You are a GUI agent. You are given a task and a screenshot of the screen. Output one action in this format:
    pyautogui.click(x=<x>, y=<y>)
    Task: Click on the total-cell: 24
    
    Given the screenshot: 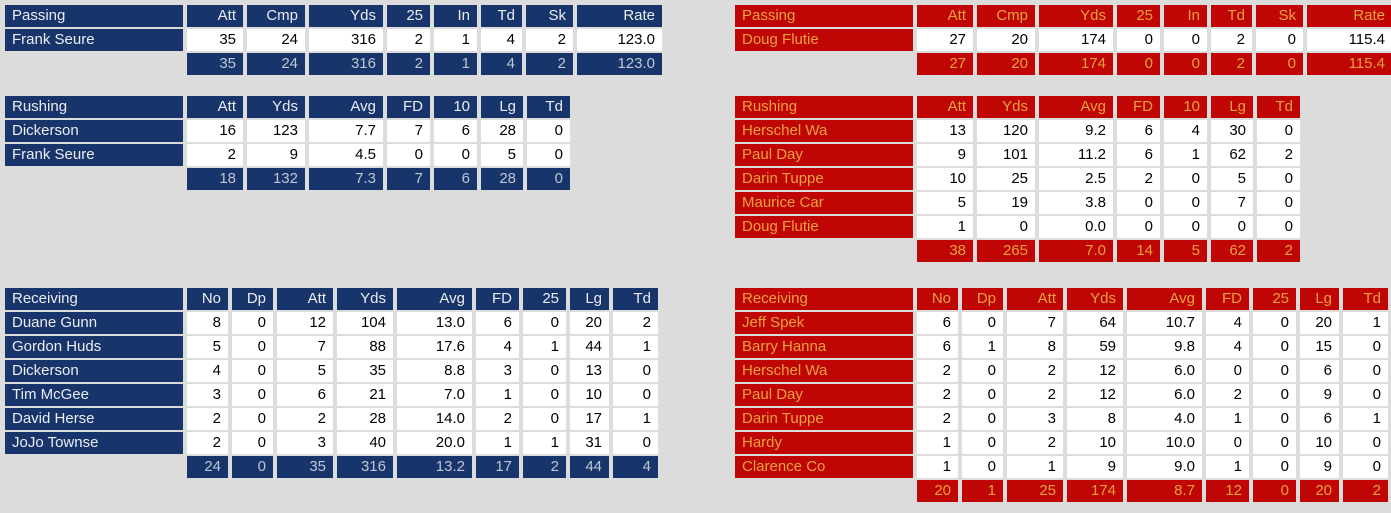 What is the action you would take?
    pyautogui.click(x=207, y=467)
    